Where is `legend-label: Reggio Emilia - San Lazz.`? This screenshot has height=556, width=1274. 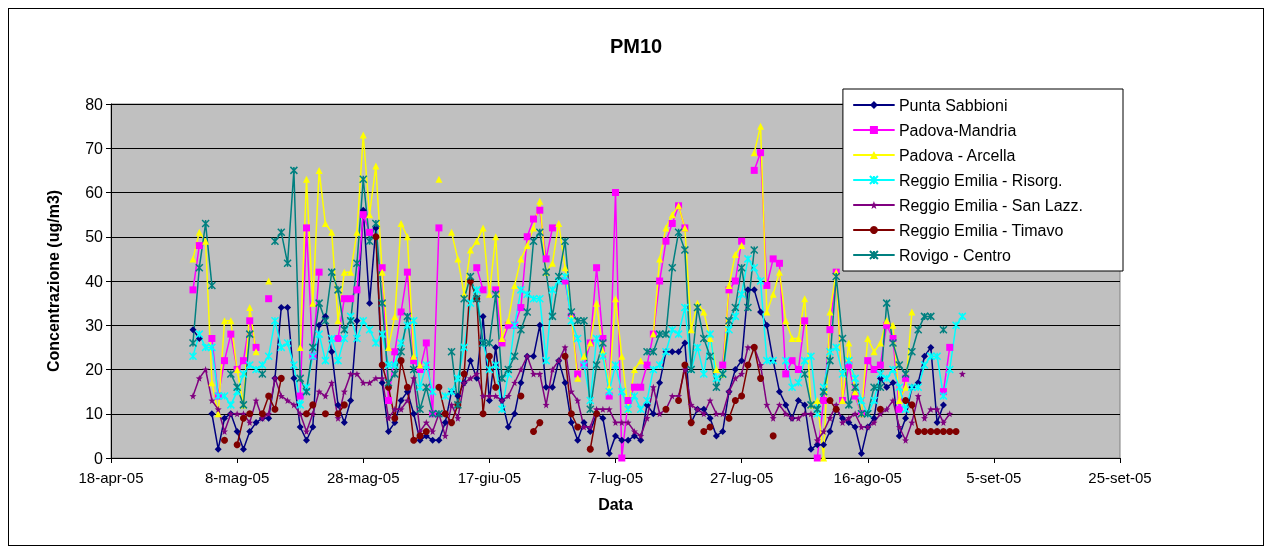 legend-label: Reggio Emilia - San Lazz. is located at coordinates (991, 205).